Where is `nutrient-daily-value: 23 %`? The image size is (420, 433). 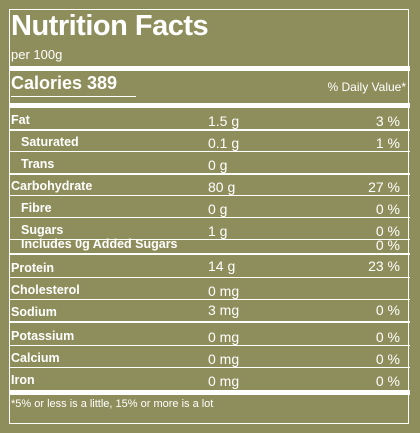 nutrient-daily-value: 23 % is located at coordinates (384, 266).